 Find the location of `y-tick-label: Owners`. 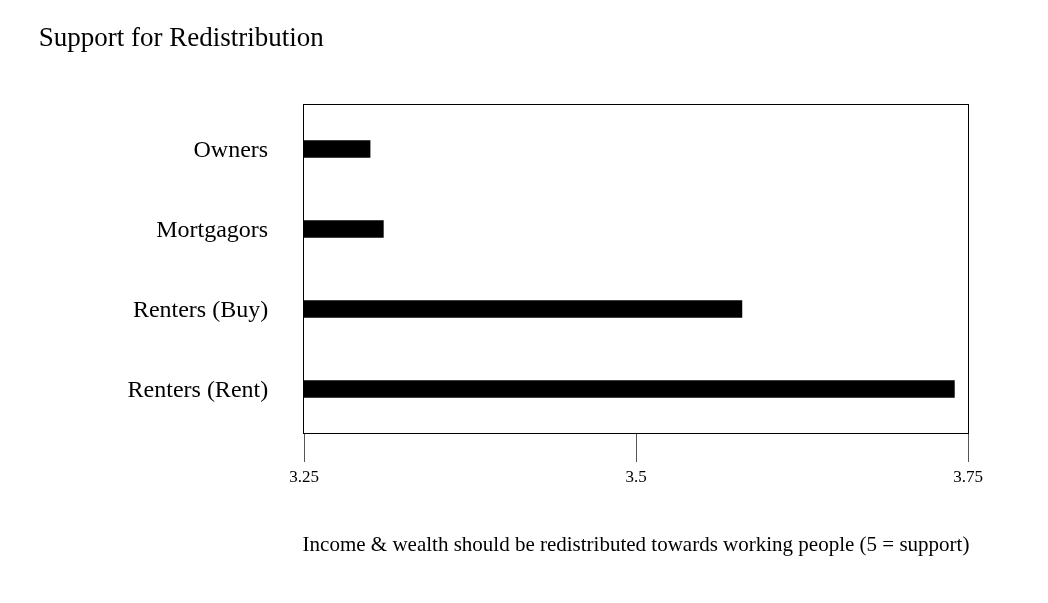

y-tick-label: Owners is located at coordinates (231, 149).